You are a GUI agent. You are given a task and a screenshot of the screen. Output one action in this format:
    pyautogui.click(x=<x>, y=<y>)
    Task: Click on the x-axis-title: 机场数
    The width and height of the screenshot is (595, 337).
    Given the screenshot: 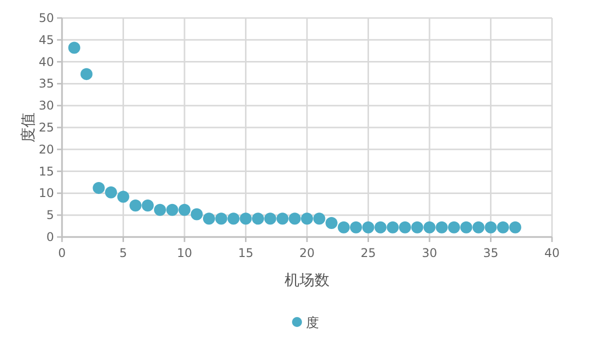 What is the action you would take?
    pyautogui.click(x=307, y=280)
    